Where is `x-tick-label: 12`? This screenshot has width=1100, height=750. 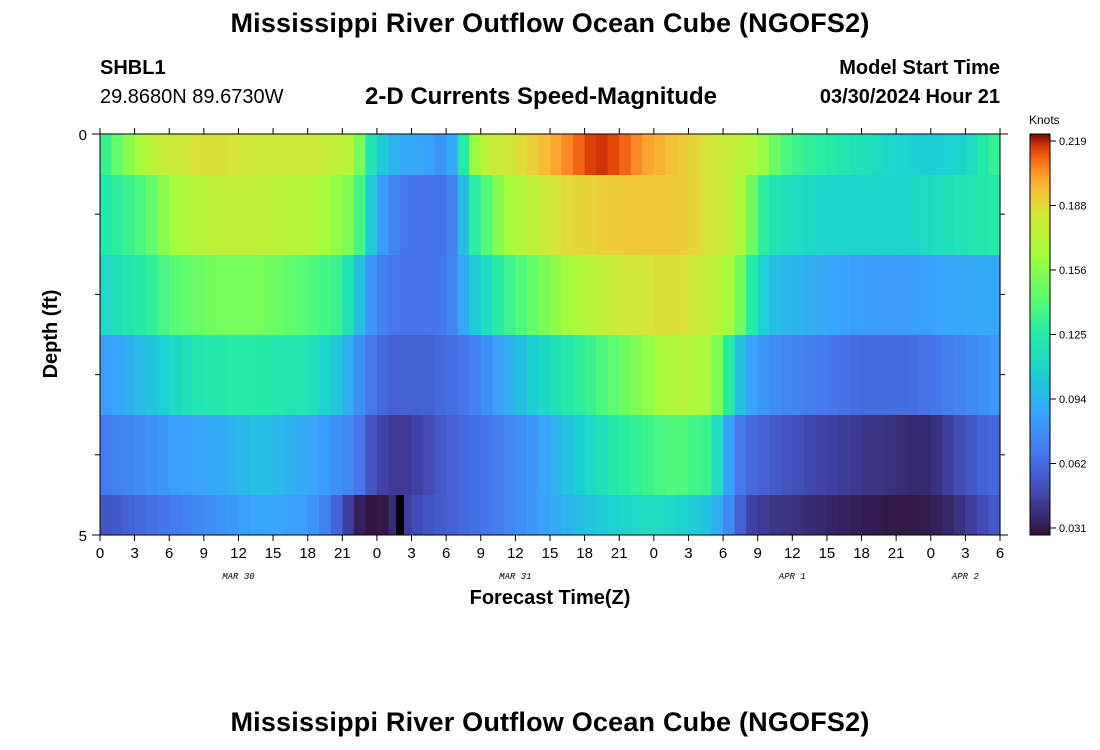 x-tick-label: 12 is located at coordinates (238, 553).